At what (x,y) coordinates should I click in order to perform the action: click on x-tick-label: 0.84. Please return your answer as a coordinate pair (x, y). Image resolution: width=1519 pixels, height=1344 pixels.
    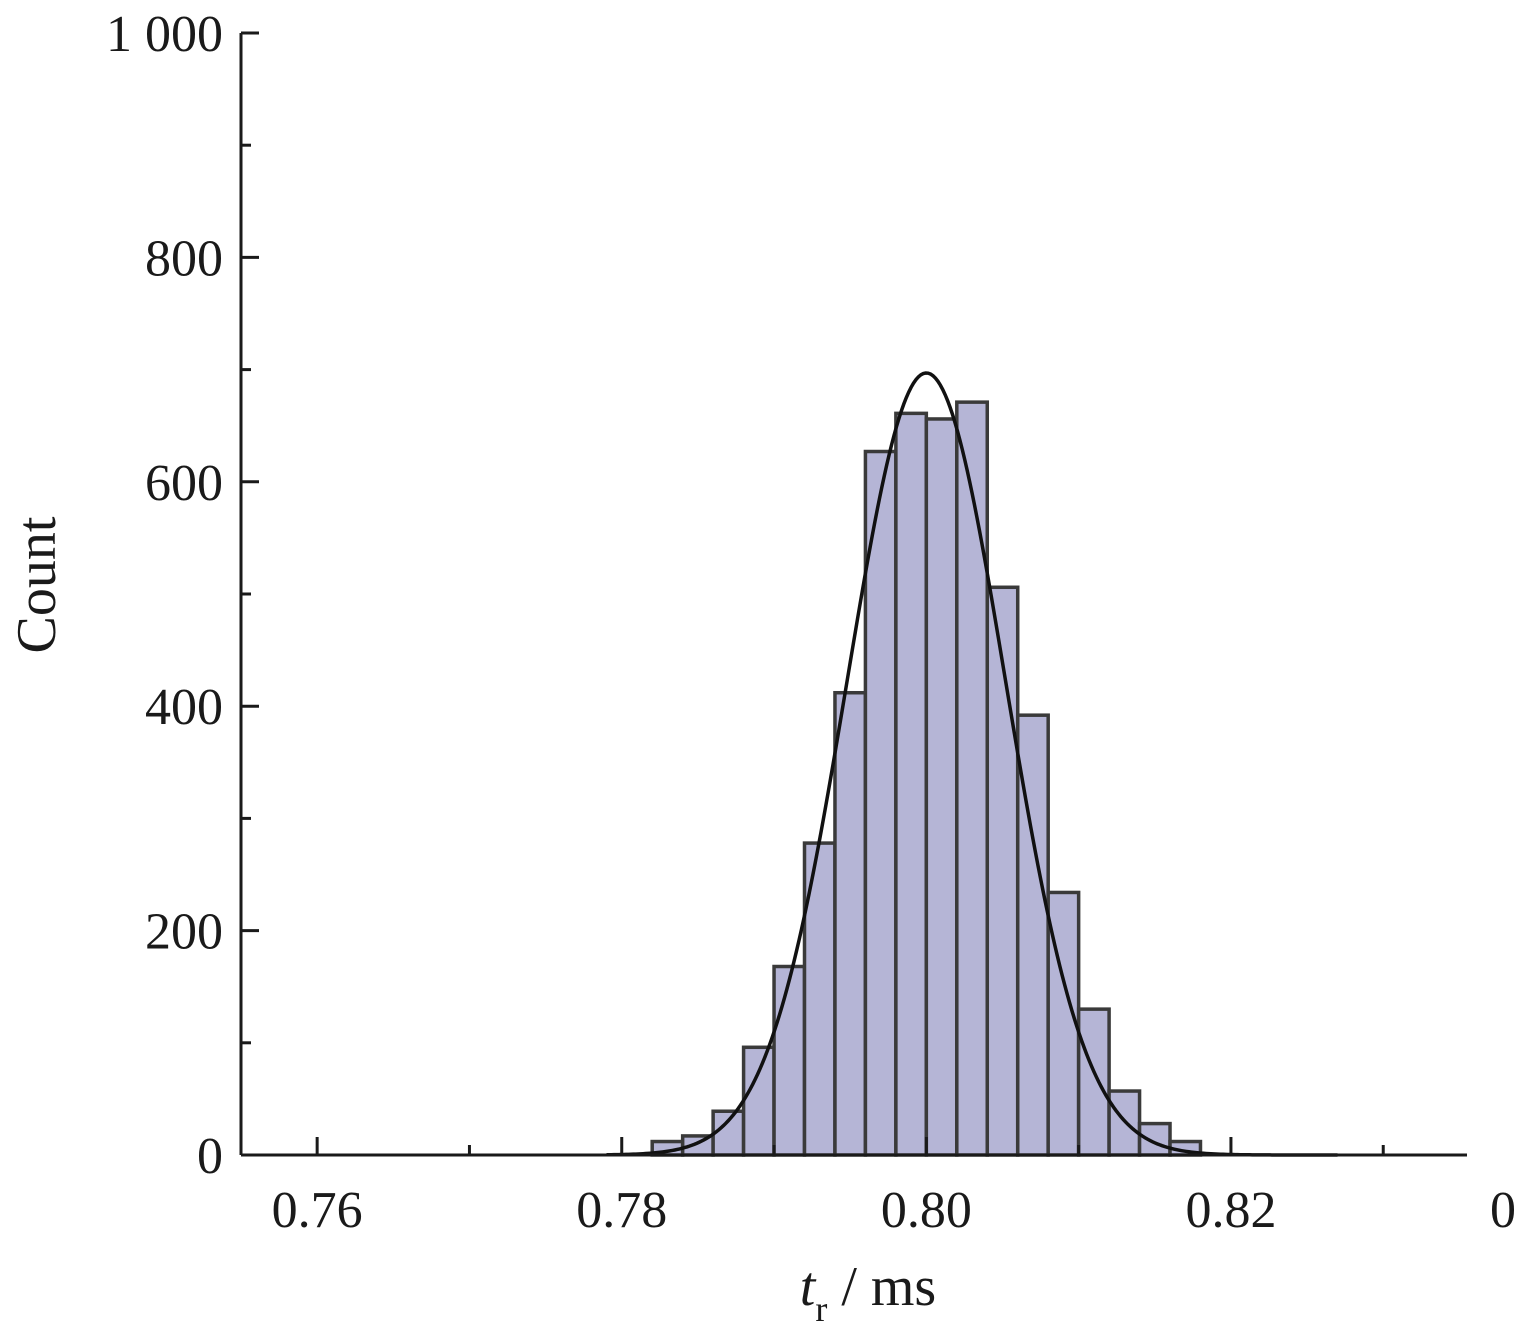
    Looking at the image, I should click on (1504, 1210).